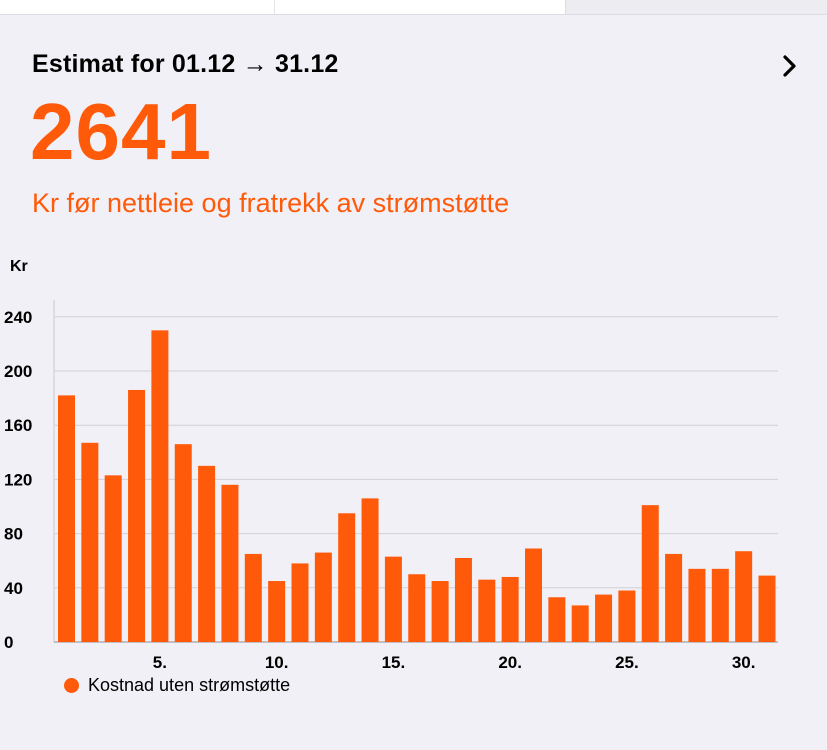  I want to click on y-tick-label: 120, so click(18, 479).